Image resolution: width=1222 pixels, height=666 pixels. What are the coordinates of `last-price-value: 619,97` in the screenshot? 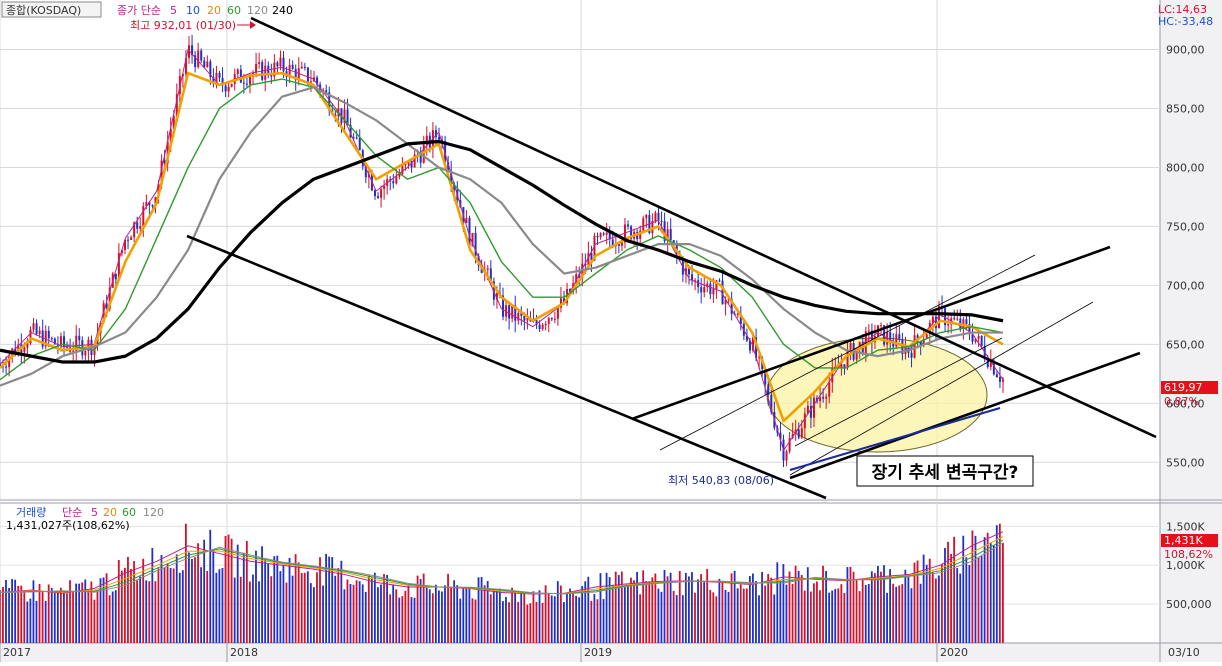 It's located at (1183, 387).